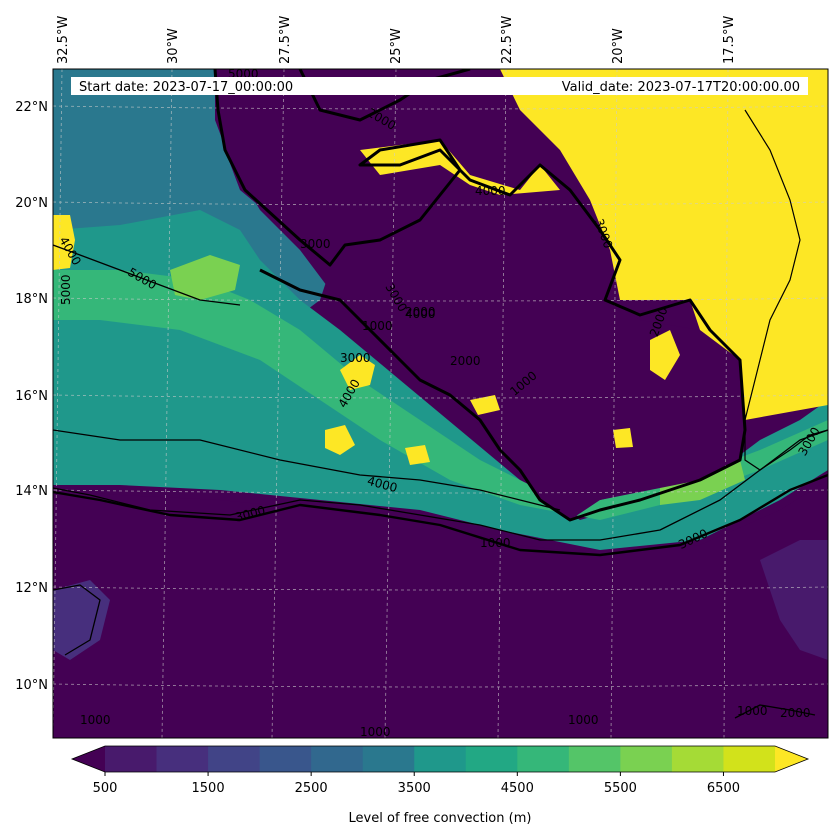  I want to click on colorbar-title: Level of free convection (m), so click(440, 818).